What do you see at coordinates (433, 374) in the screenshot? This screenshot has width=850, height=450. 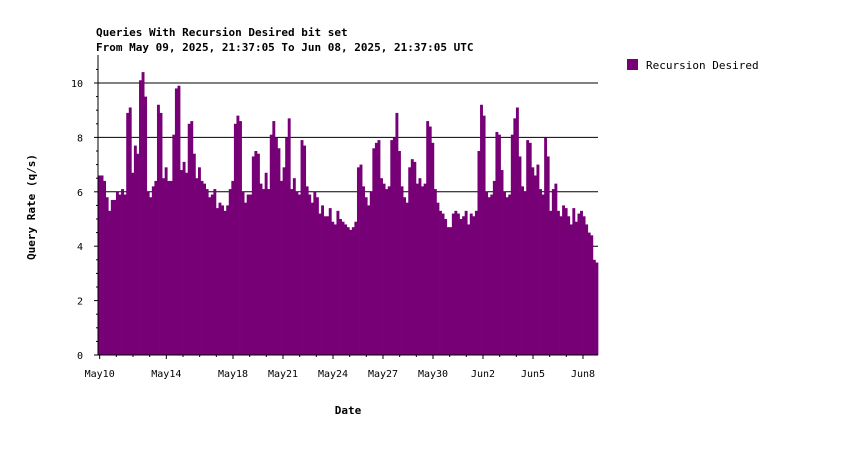 I see `x-tick-label: May30` at bounding box center [433, 374].